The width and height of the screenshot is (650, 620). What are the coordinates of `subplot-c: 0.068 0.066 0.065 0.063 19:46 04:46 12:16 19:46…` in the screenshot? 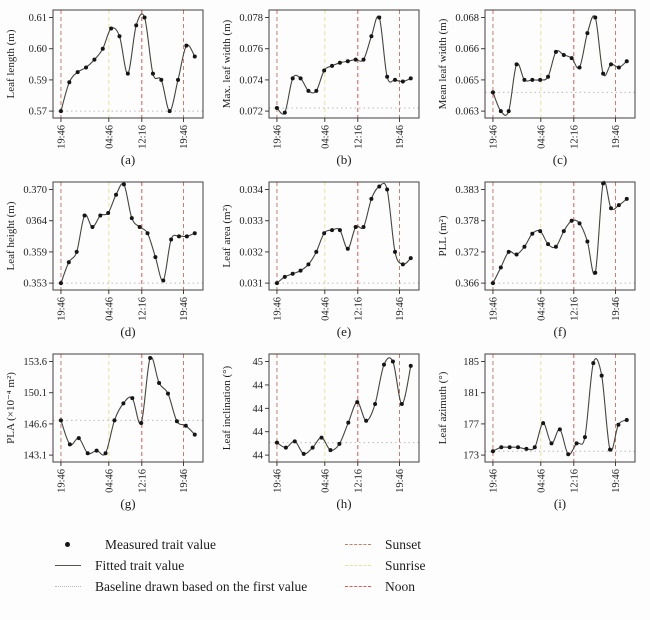 It's located at (541, 90).